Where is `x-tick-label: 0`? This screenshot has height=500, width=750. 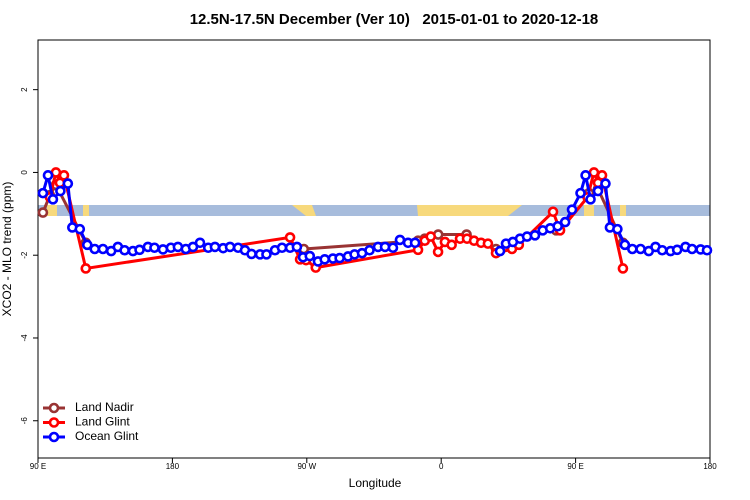
x-tick-label: 0 is located at coordinates (441, 466).